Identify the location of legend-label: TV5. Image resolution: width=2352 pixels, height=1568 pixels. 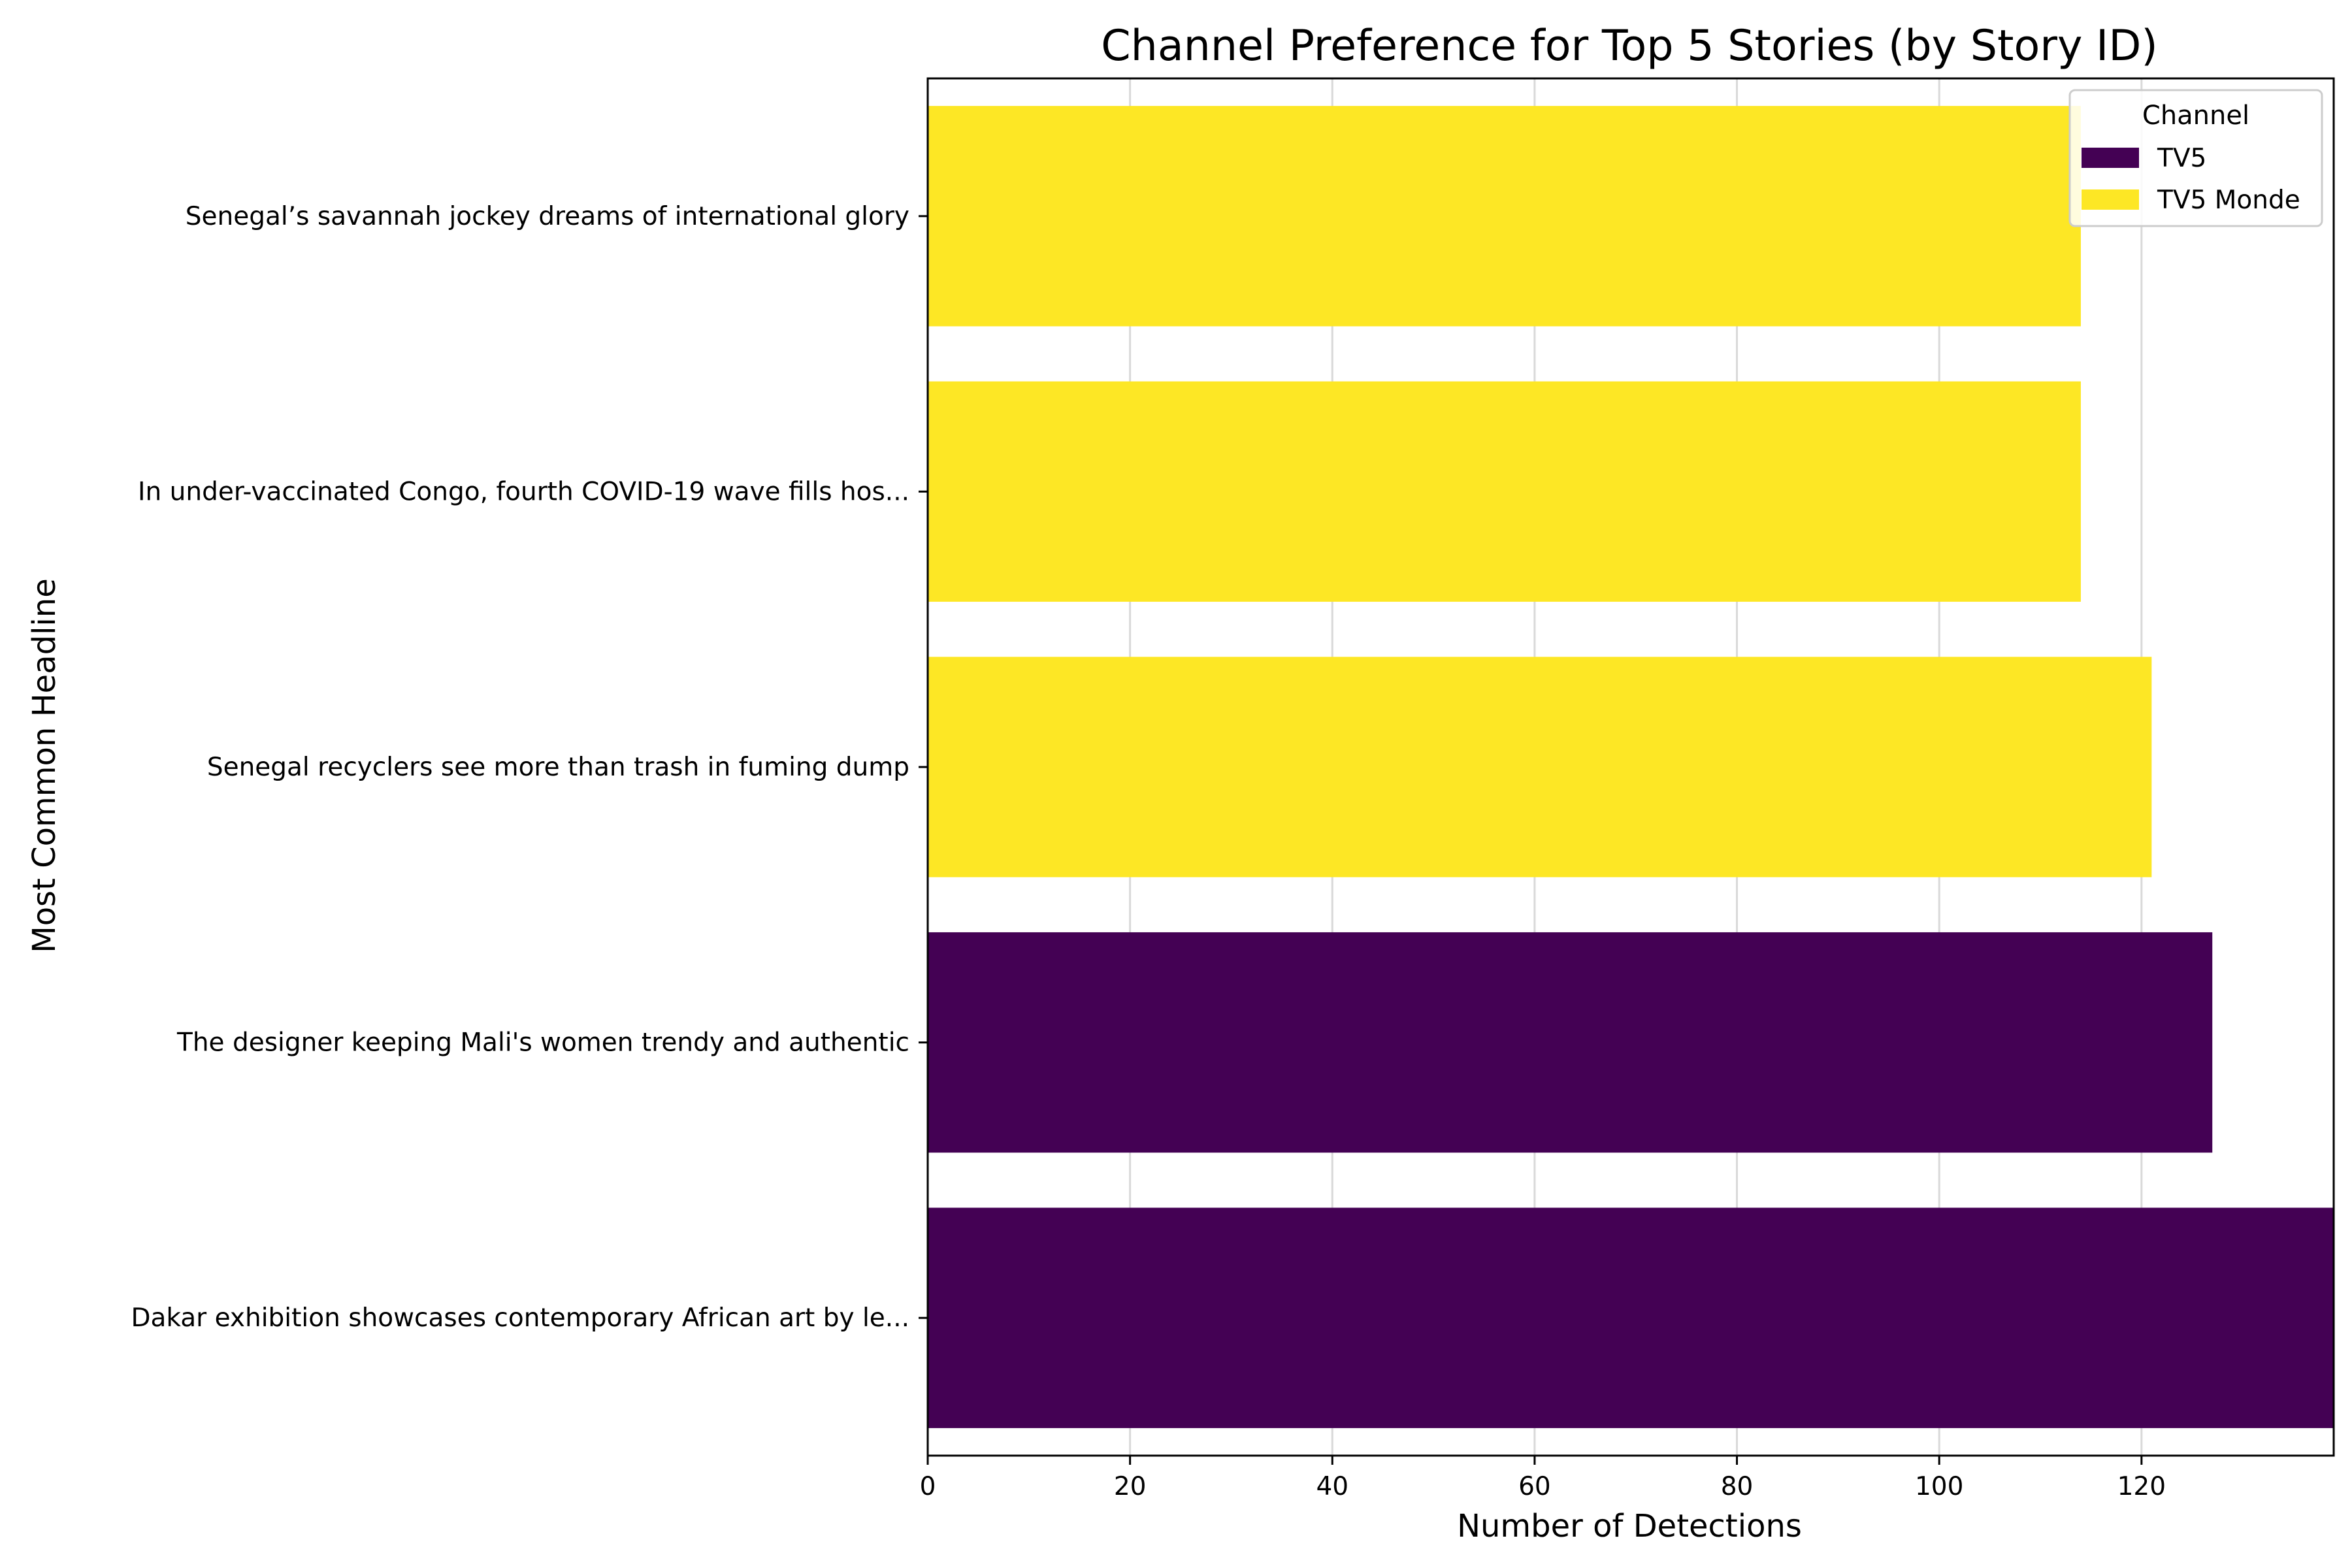
(2181, 158).